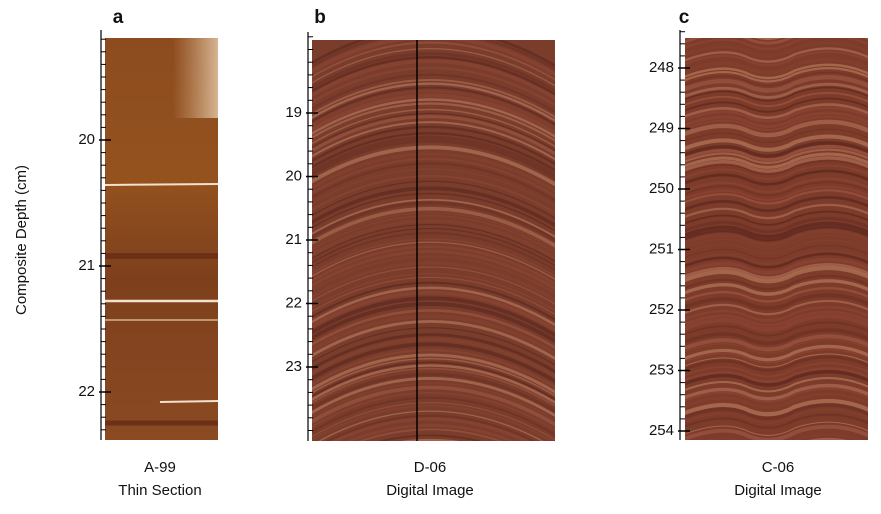 The width and height of the screenshot is (881, 514). I want to click on caption: A-99, so click(160, 467).